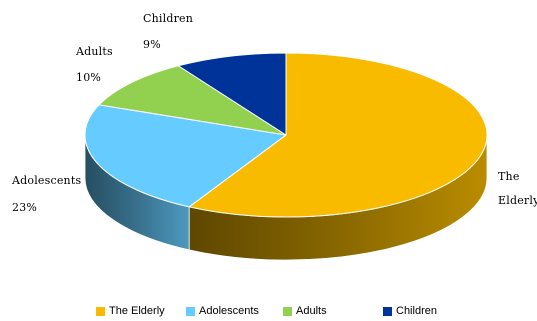  Describe the element at coordinates (517, 200) in the screenshot. I see `slice-label-the-elderly-line2: Elderly` at that location.